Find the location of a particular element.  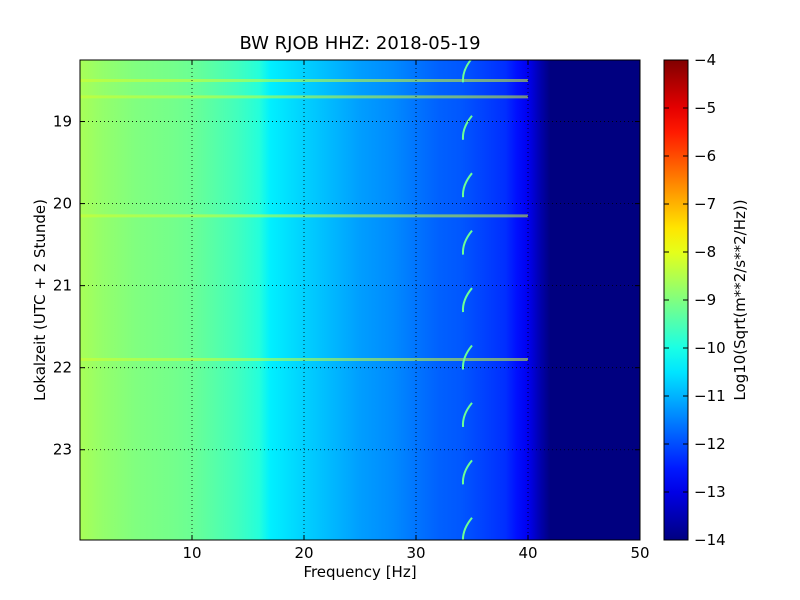

colorbar-tick-label-3: −7 is located at coordinates (705, 204).